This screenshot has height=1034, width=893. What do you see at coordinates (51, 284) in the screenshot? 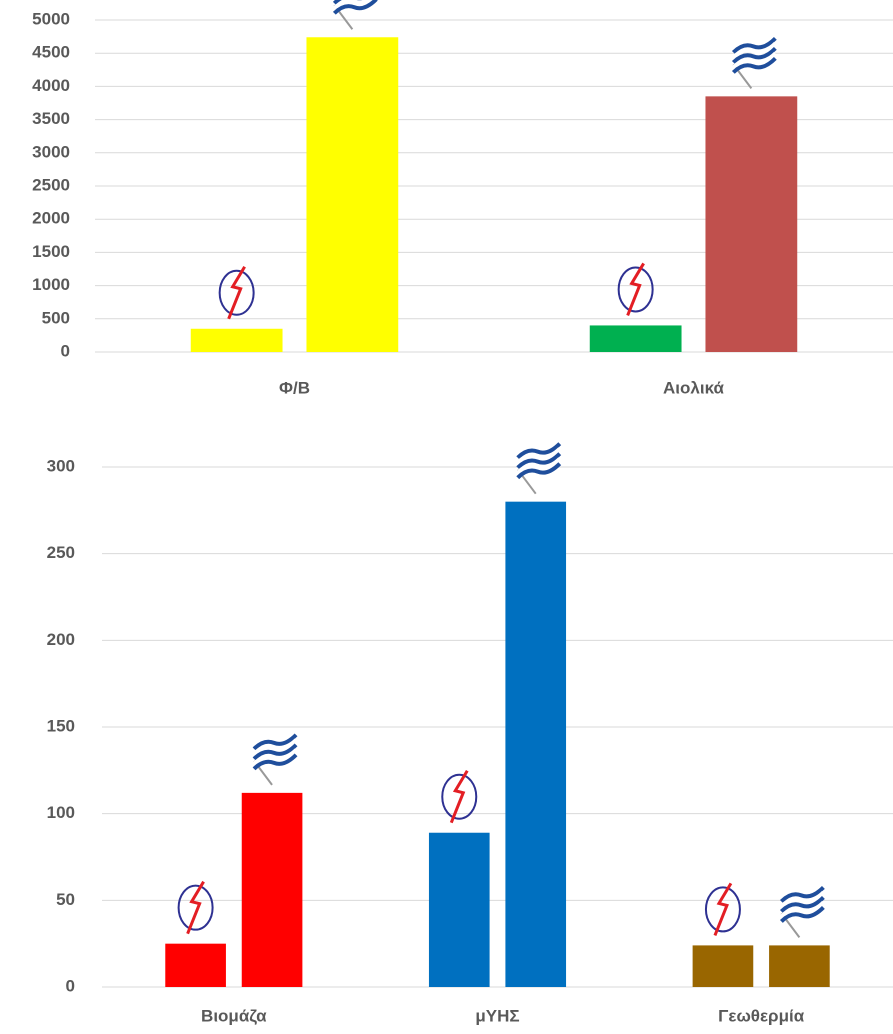
I see `y-tick-label: 1000` at bounding box center [51, 284].